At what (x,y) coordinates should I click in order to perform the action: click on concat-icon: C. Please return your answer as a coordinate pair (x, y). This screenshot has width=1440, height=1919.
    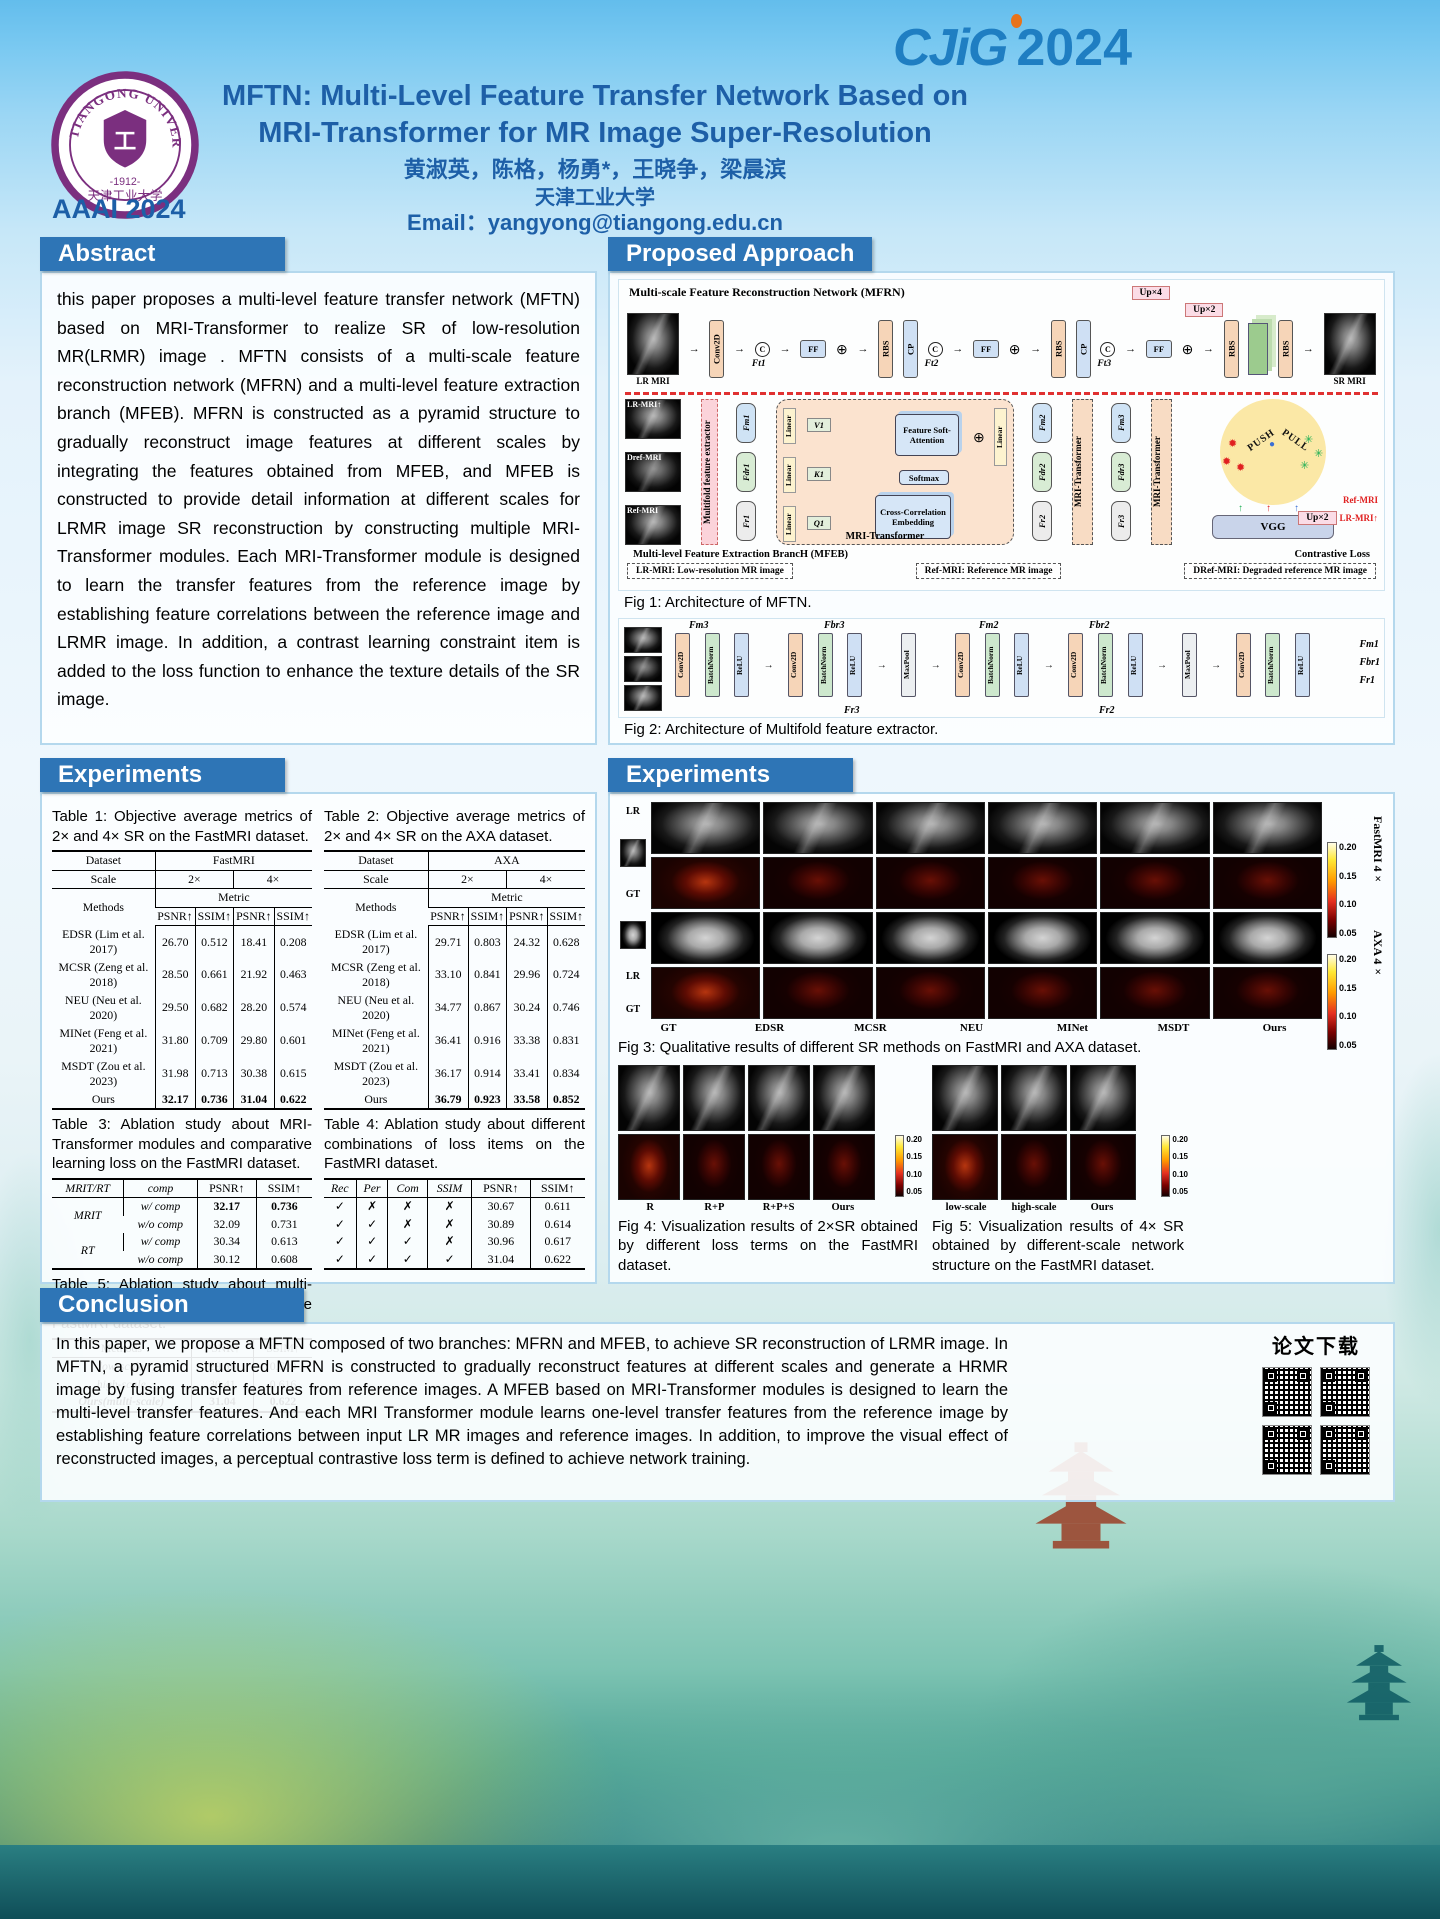
    Looking at the image, I should click on (762, 349).